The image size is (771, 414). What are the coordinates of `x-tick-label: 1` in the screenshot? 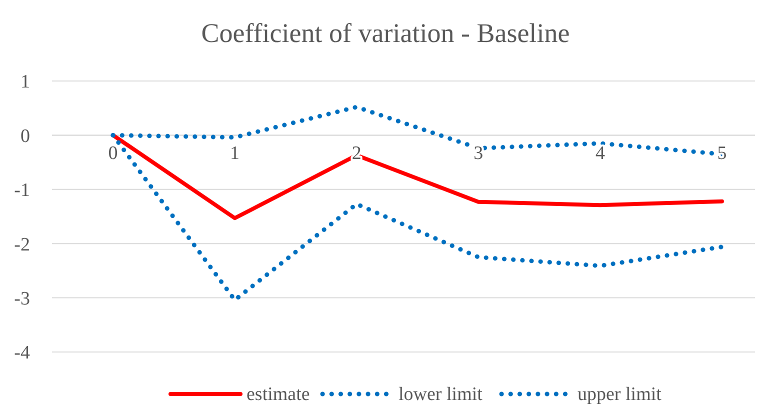 It's located at (235, 153).